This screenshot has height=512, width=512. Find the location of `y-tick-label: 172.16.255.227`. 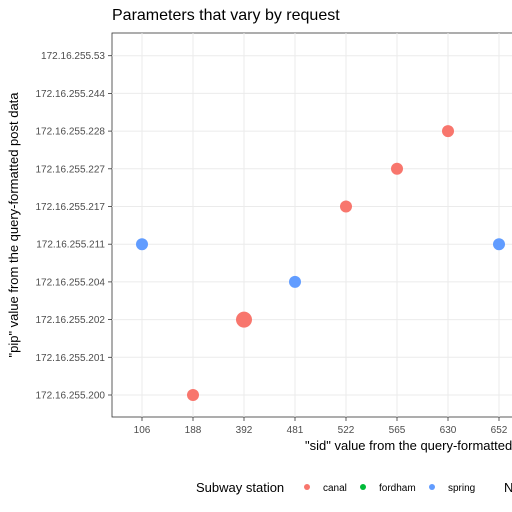

y-tick-label: 172.16.255.227 is located at coordinates (70, 169).